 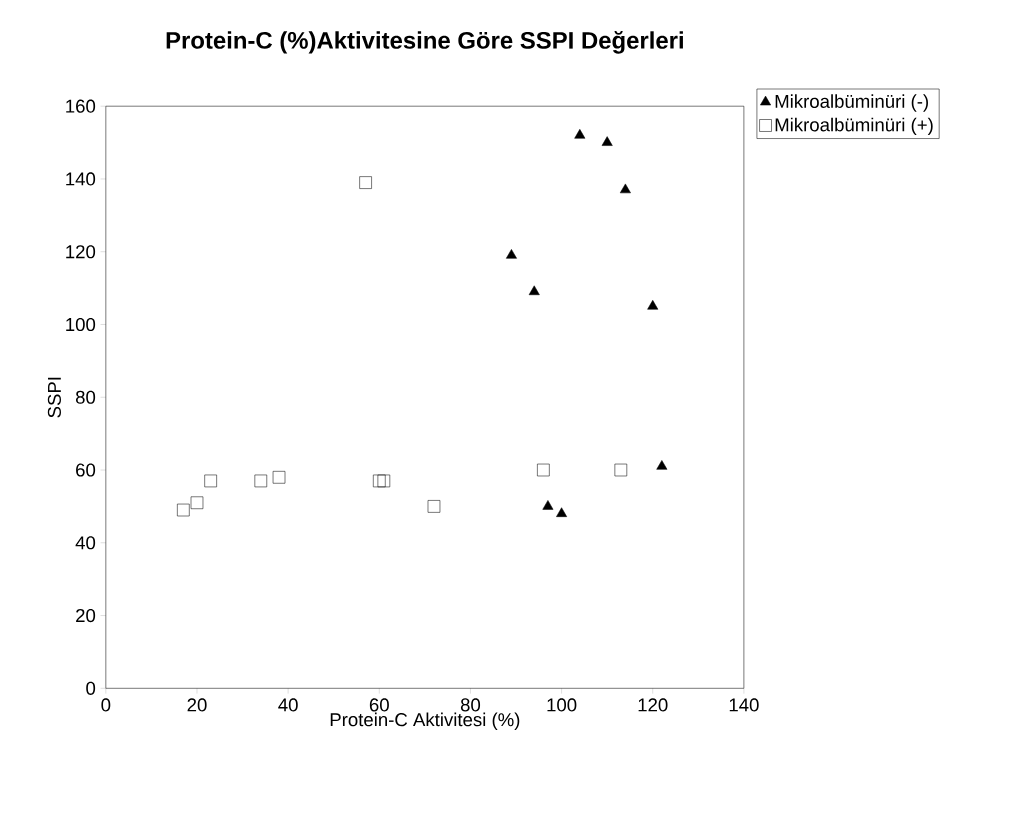 I want to click on x-tick-label: 100, so click(x=562, y=705).